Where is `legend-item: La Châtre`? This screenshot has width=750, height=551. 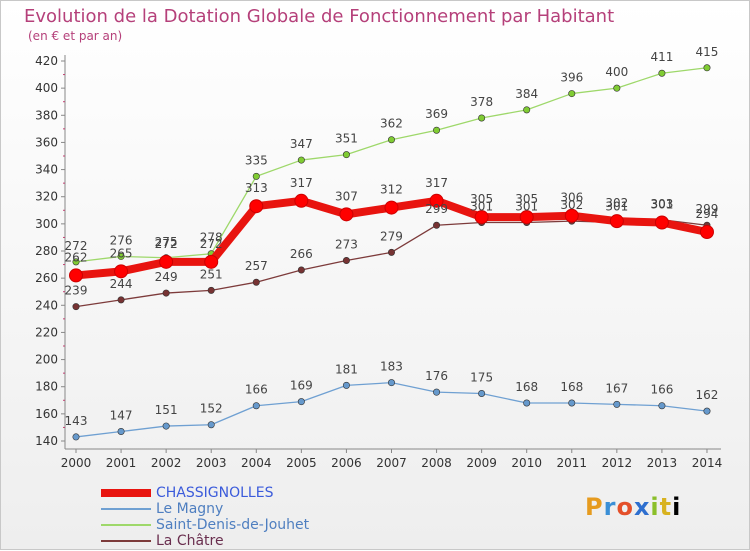 legend-item: La Châtre is located at coordinates (205, 541).